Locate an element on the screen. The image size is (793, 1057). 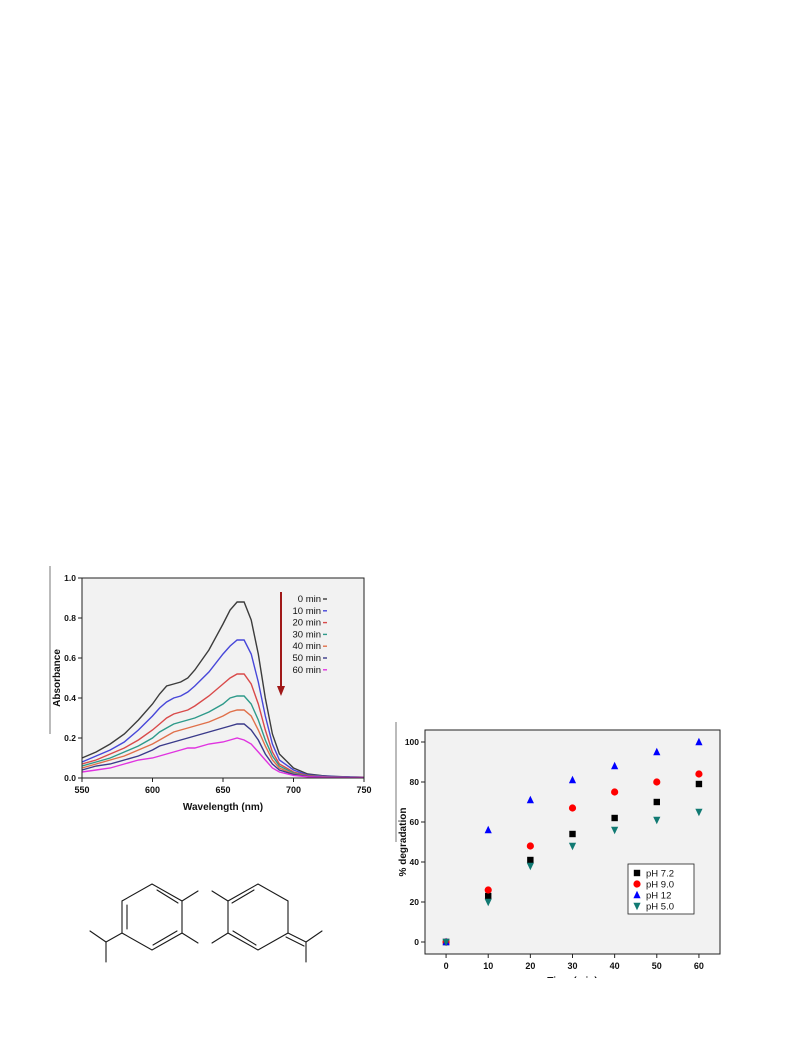
y-tick-label: 0.8 is located at coordinates (70, 618).